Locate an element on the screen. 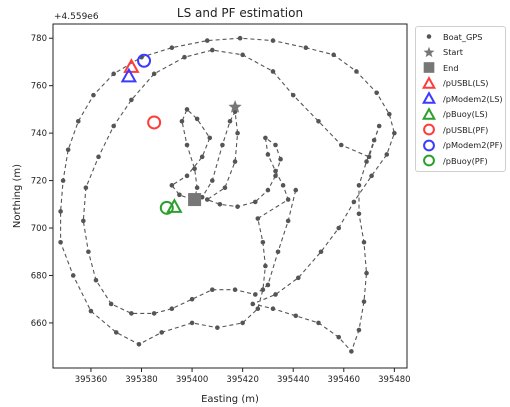 This screenshot has width=510, height=407. legend-label: /pModem2(LS) is located at coordinates (473, 98).